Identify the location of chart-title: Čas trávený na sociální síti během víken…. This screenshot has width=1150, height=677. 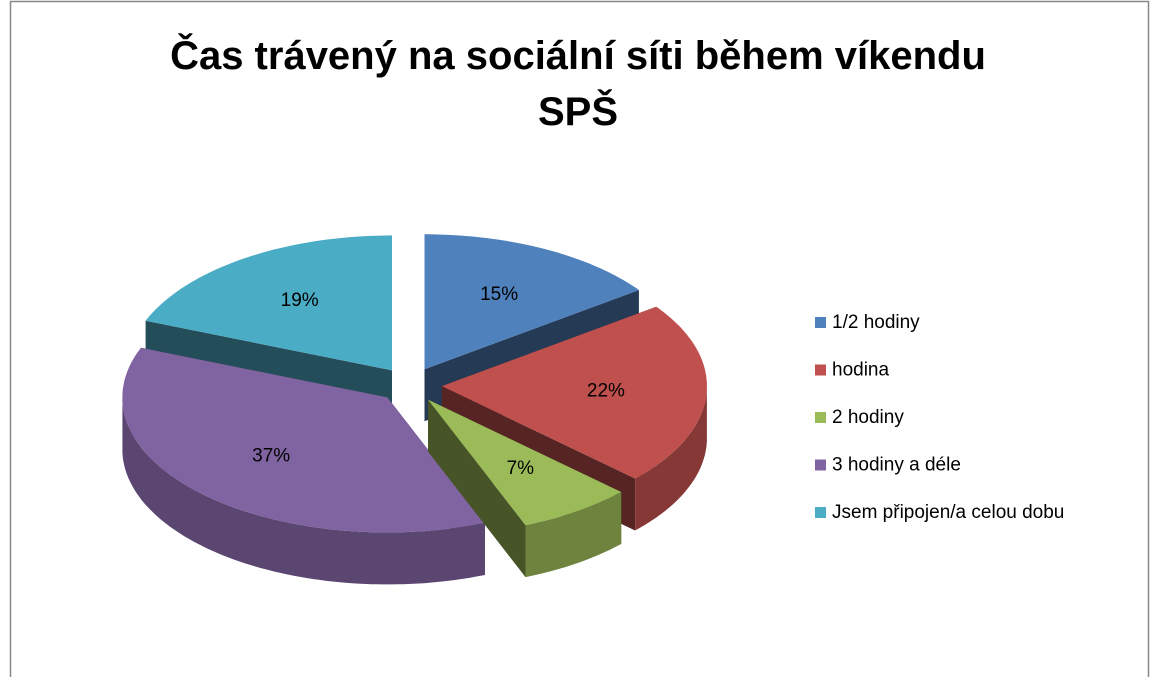
(578, 84).